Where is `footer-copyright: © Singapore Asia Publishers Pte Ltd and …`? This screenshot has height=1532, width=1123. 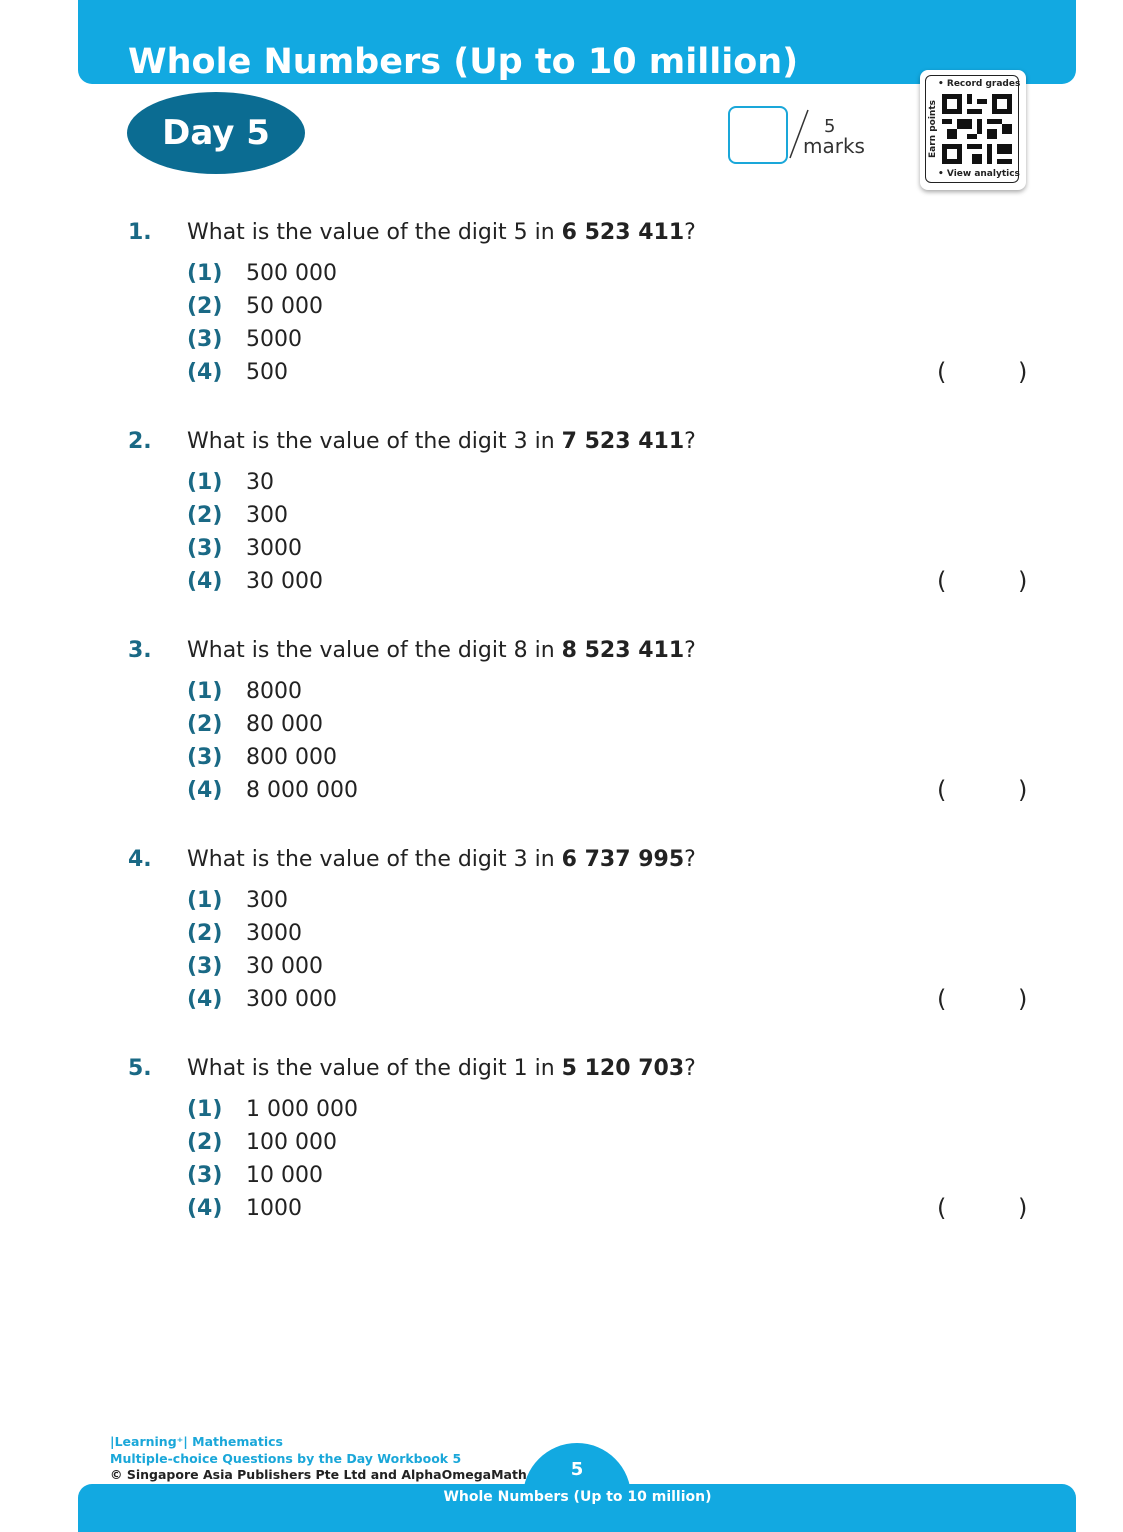 footer-copyright: © Singapore Asia Publishers Pte Ltd and … is located at coordinates (318, 1474).